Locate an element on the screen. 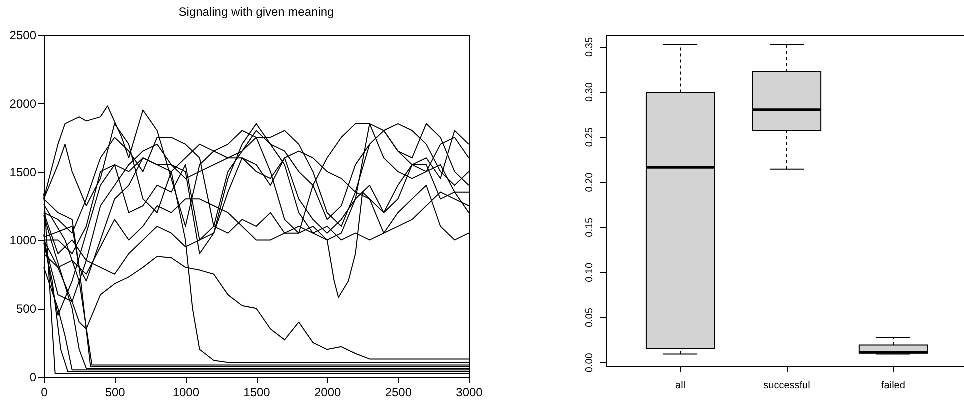 This screenshot has width=964, height=401. x-tick-label: all is located at coordinates (681, 386).